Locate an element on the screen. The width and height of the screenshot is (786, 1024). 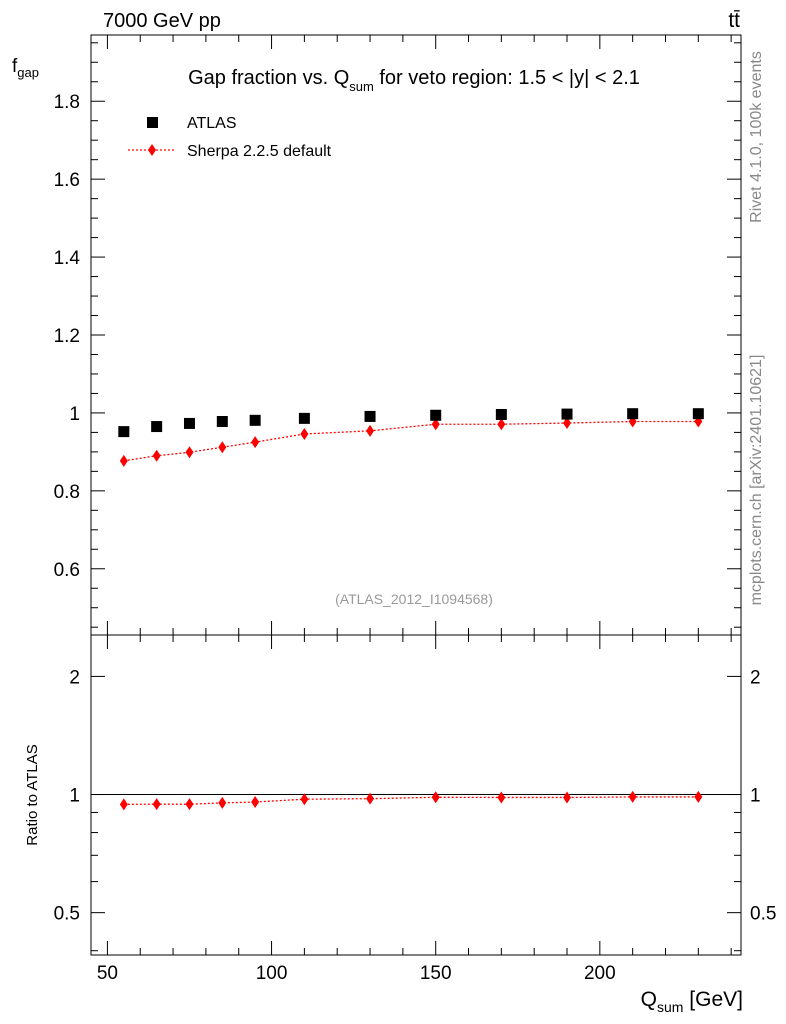
title-main: Gap fraction vs. Q is located at coordinates (268, 78).